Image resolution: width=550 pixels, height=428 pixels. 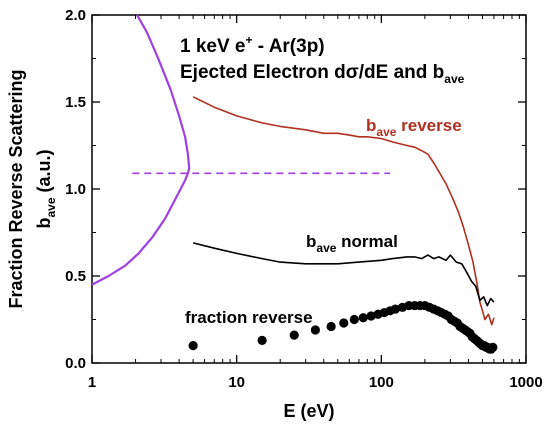 What do you see at coordinates (92, 382) in the screenshot?
I see `x-tick-label: 1` at bounding box center [92, 382].